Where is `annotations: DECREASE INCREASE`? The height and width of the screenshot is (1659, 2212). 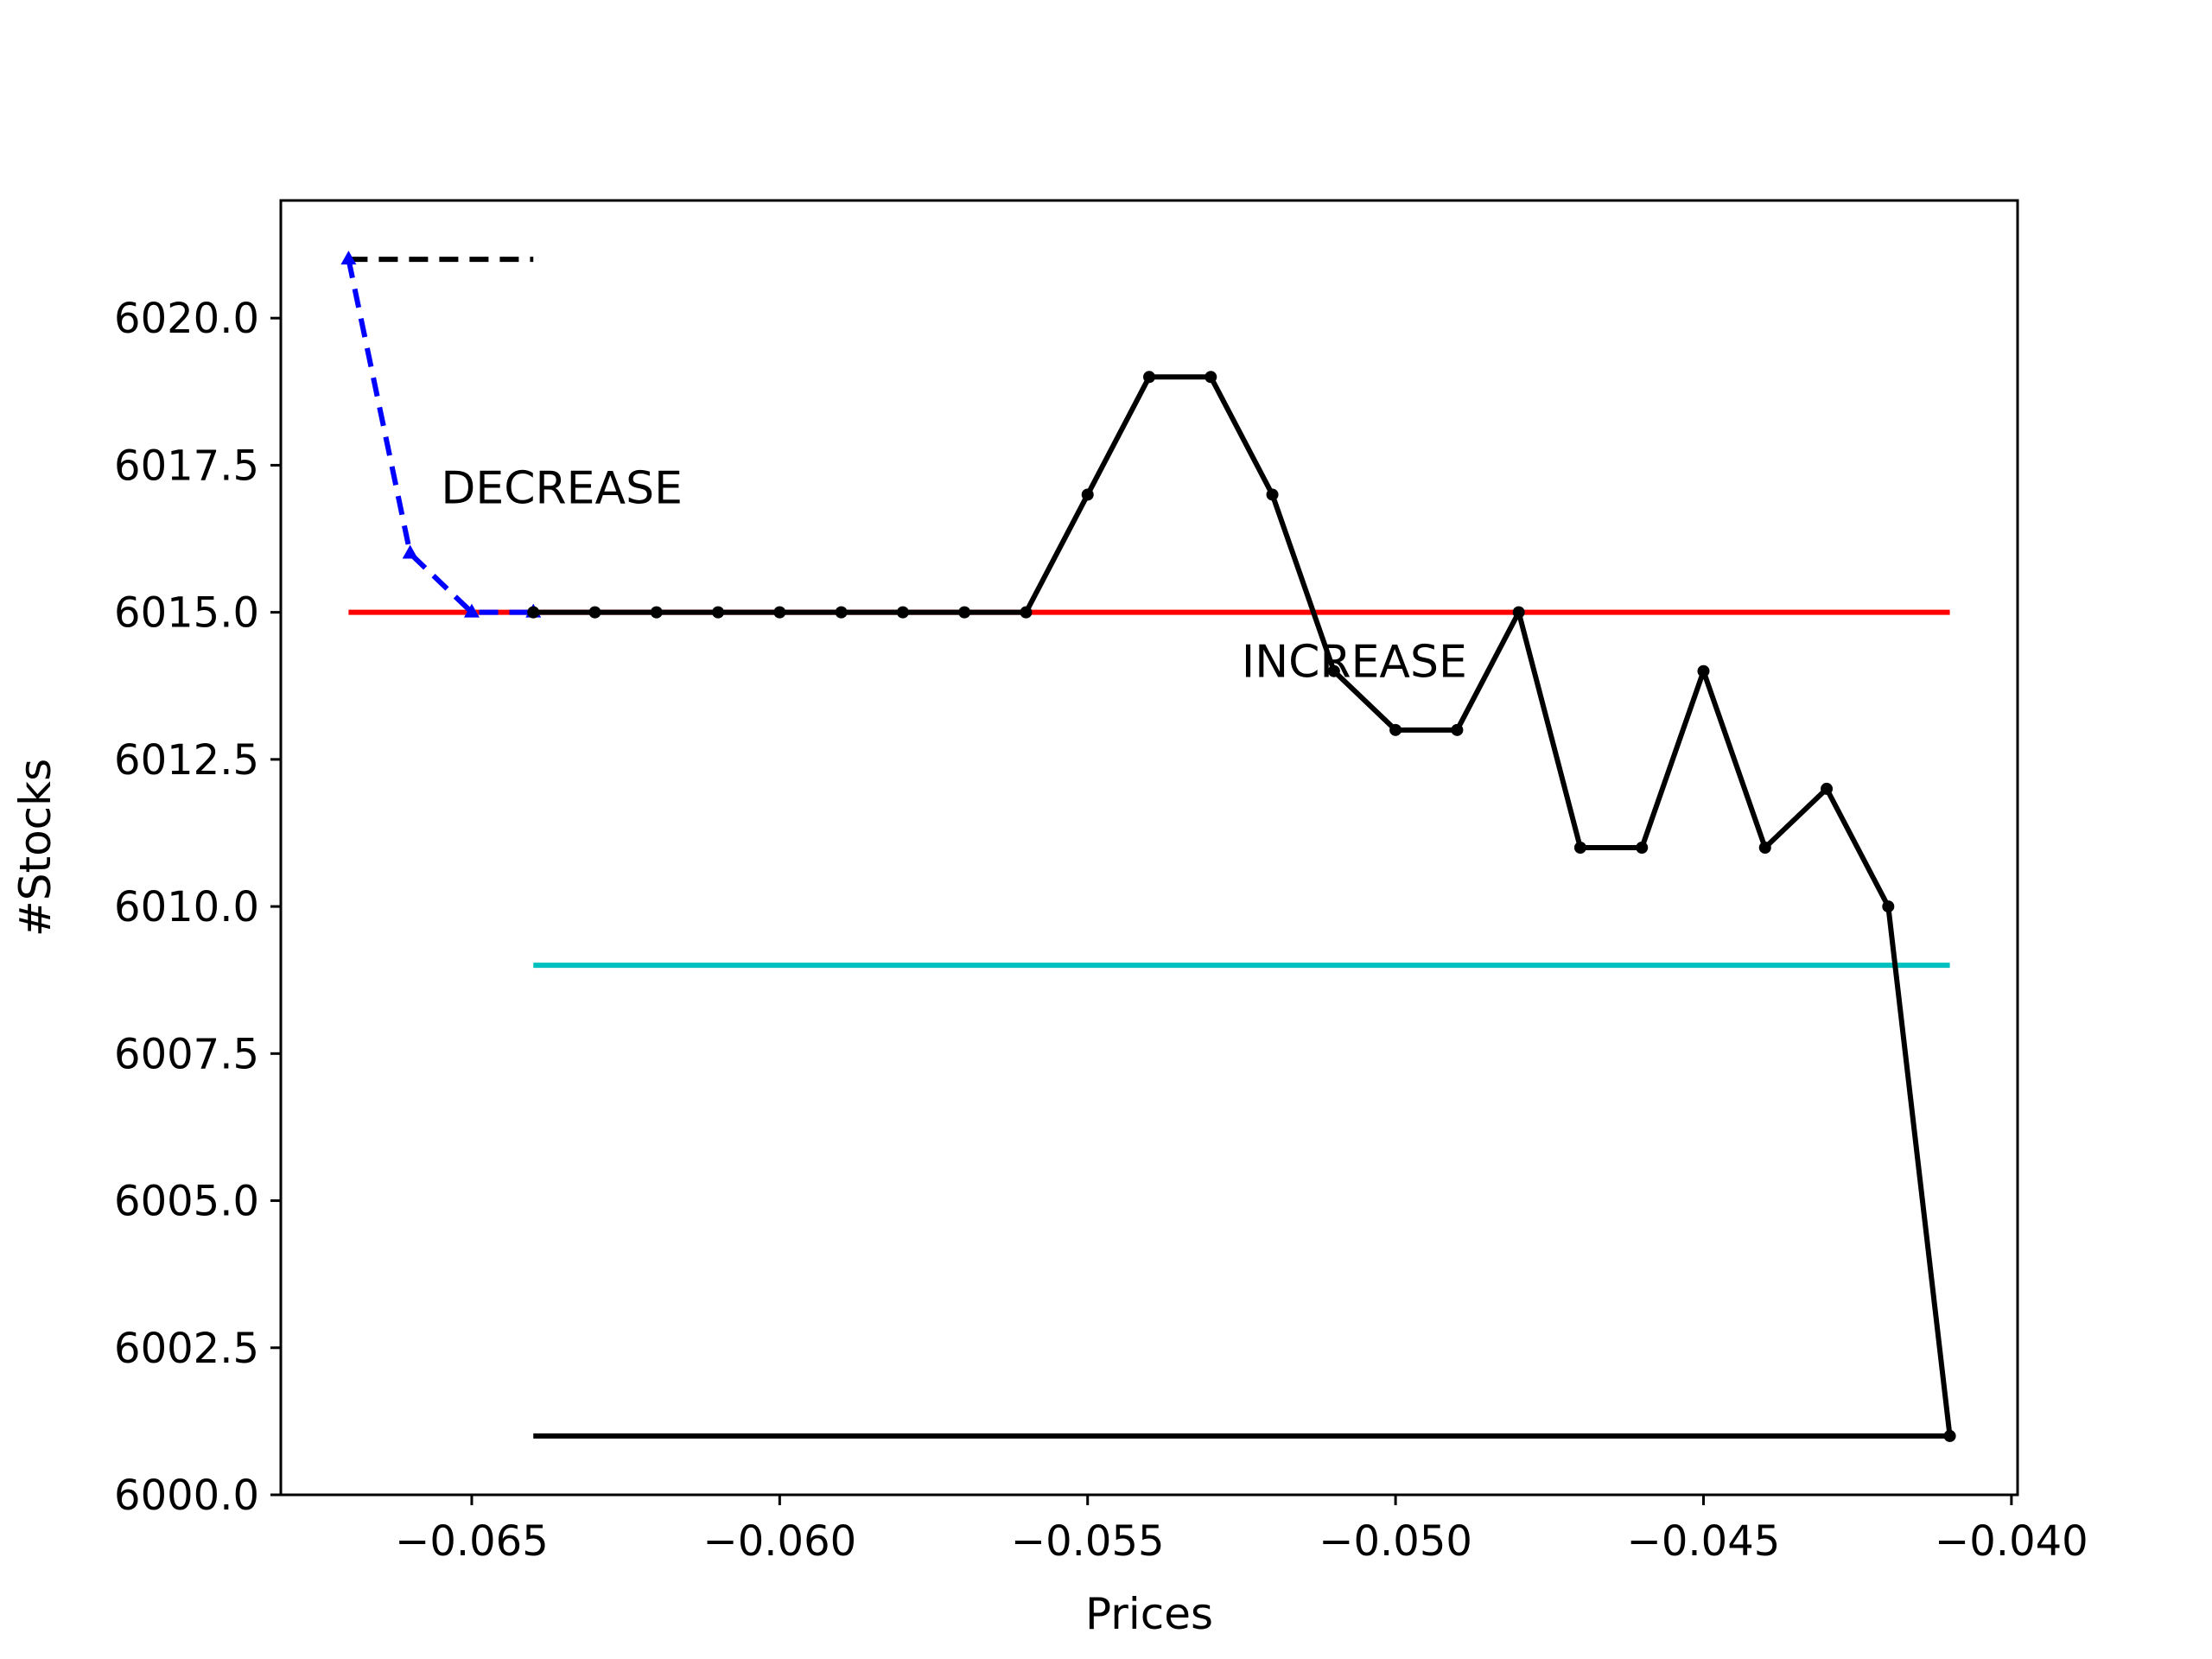
annotations: DECREASE INCREASE is located at coordinates (954, 576).